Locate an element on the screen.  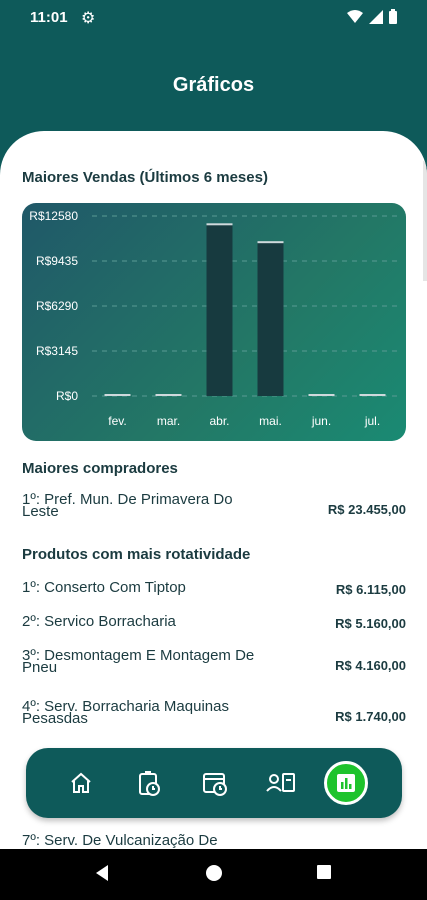
y-tick-label: R$9435 is located at coordinates (57, 261).